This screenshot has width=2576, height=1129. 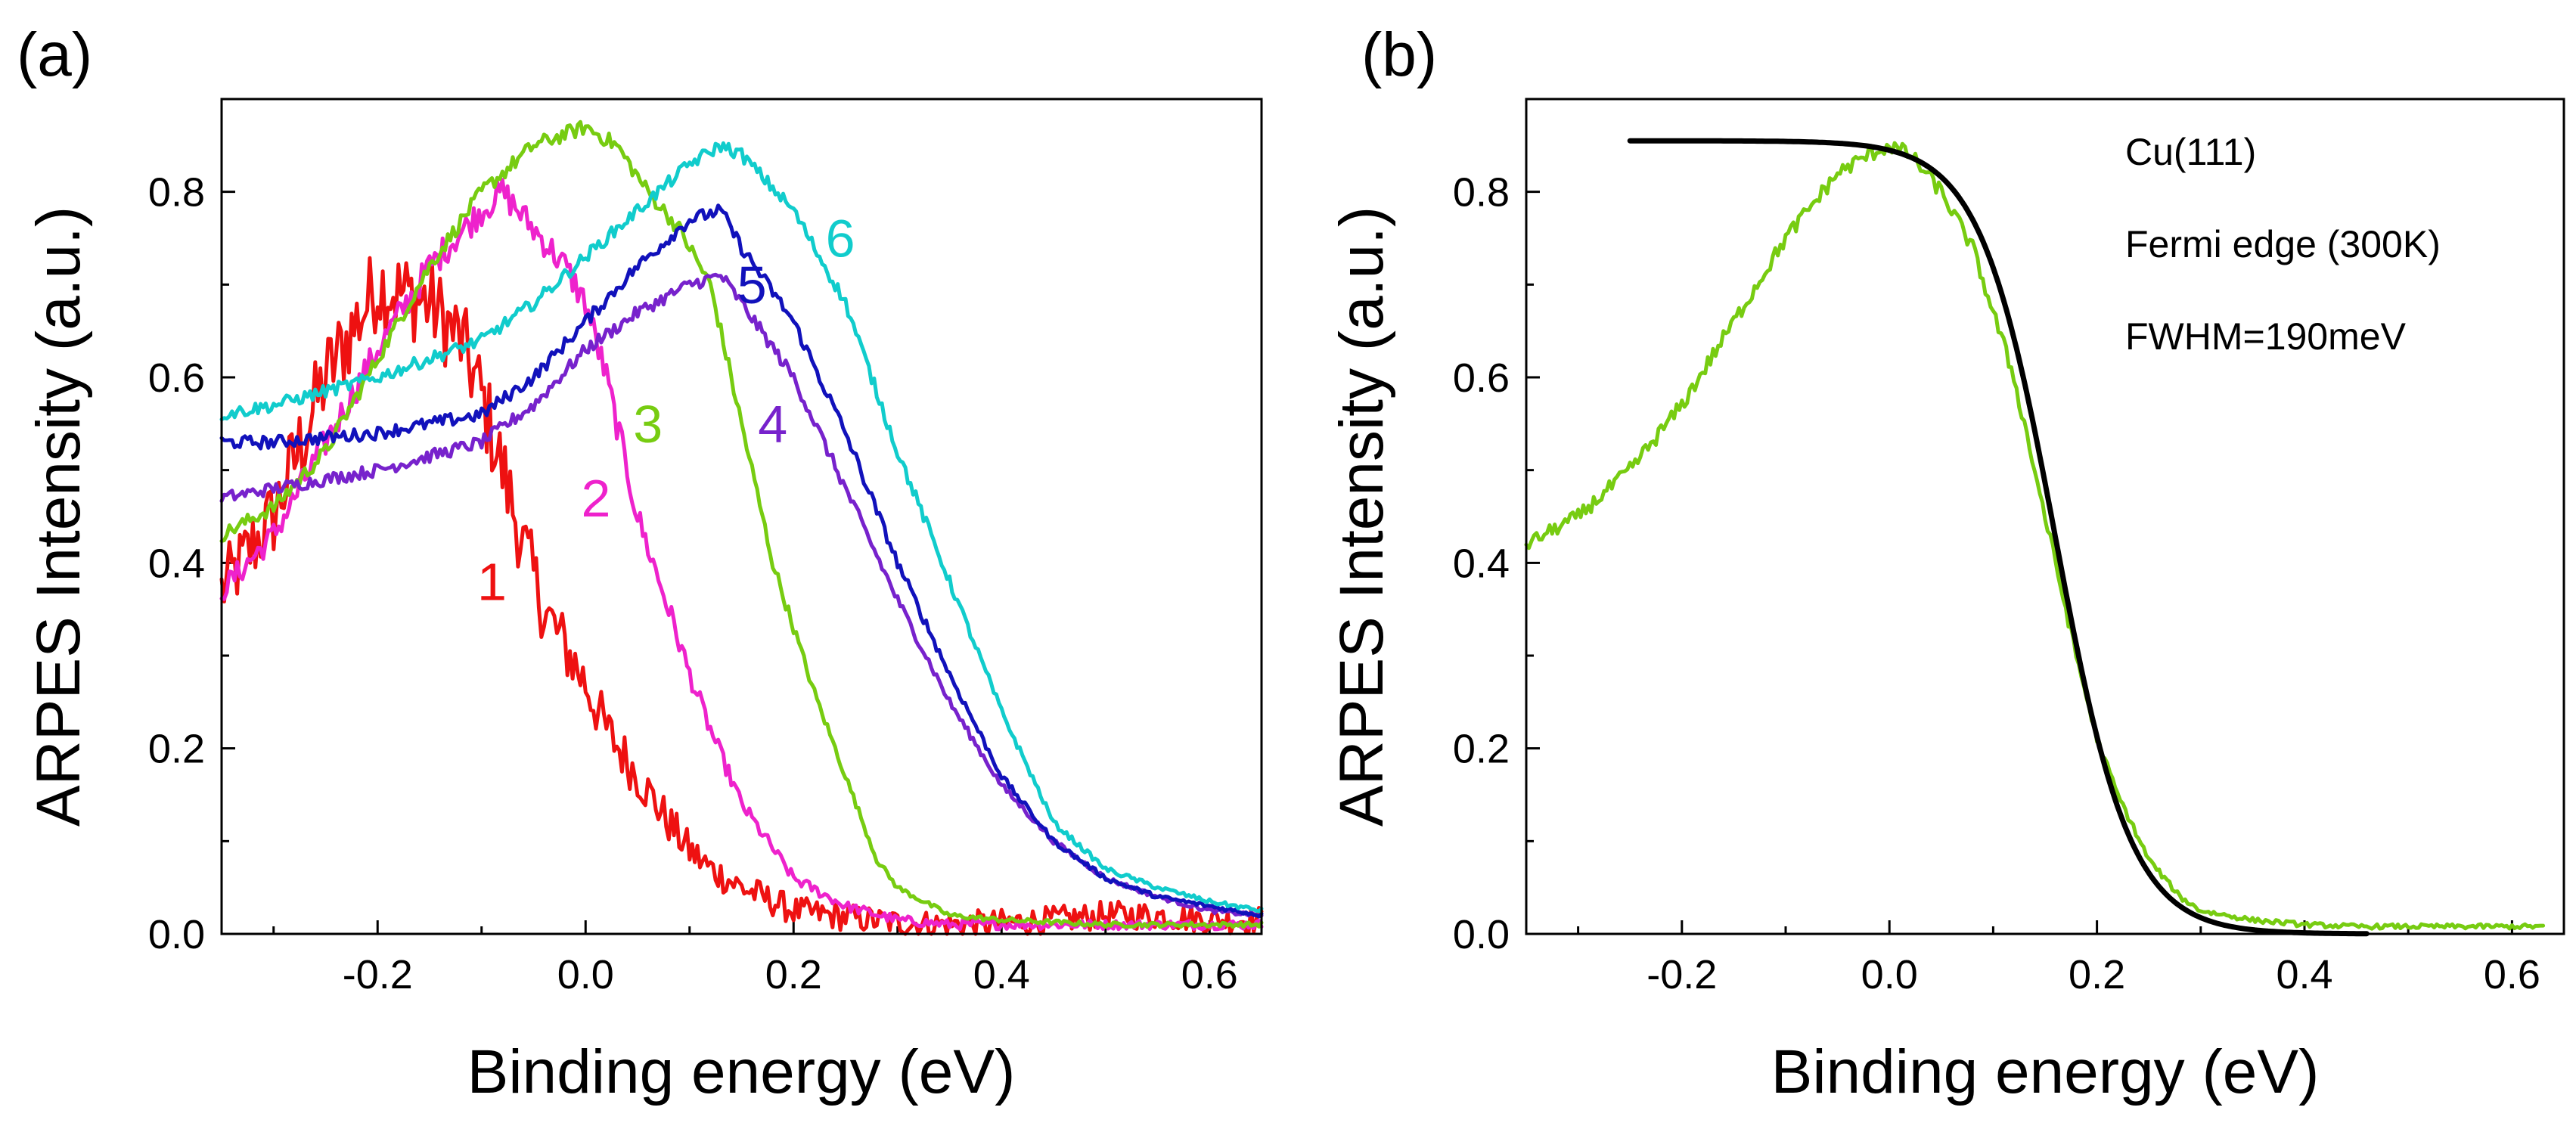 What do you see at coordinates (772, 424) in the screenshot?
I see `curve-label-4: 4` at bounding box center [772, 424].